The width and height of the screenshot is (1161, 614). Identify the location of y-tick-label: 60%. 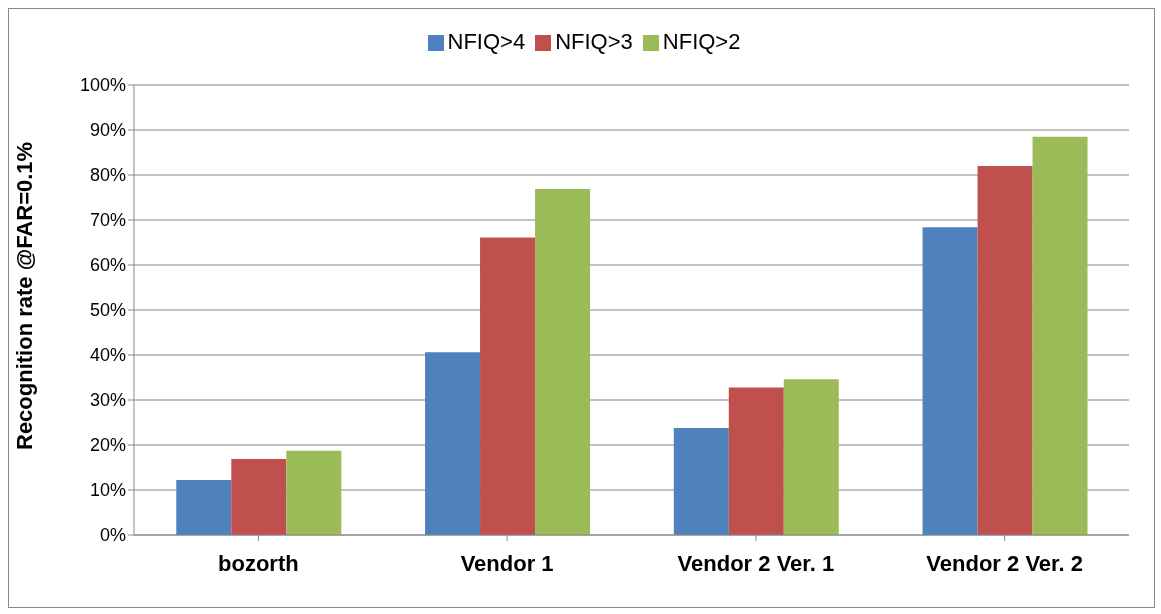
(107, 265).